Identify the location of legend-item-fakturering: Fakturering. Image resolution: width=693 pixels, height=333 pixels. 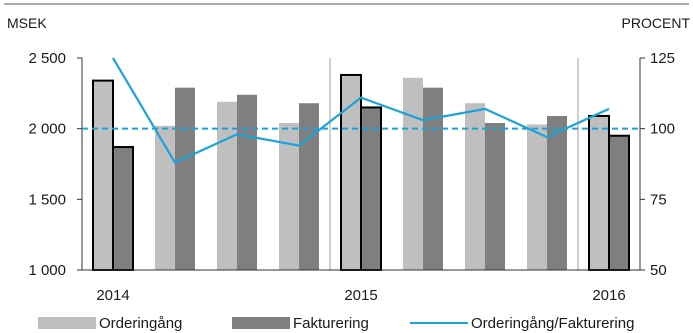
(300, 323).